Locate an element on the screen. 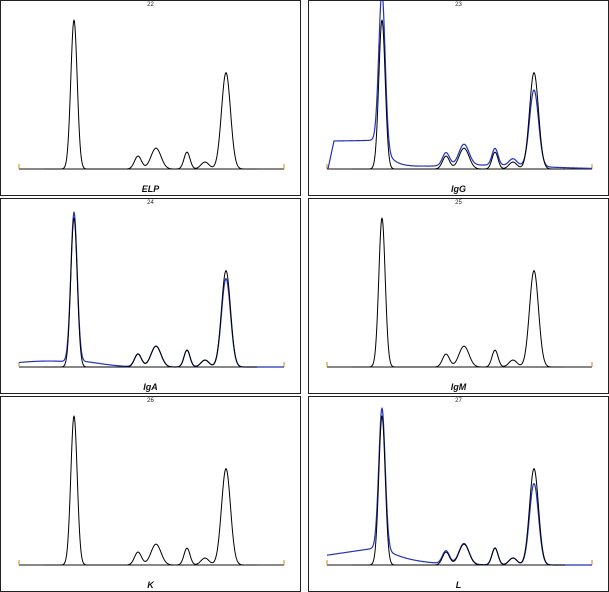 Image resolution: width=609 pixels, height=592 pixels. panel-number: 26 is located at coordinates (150, 401).